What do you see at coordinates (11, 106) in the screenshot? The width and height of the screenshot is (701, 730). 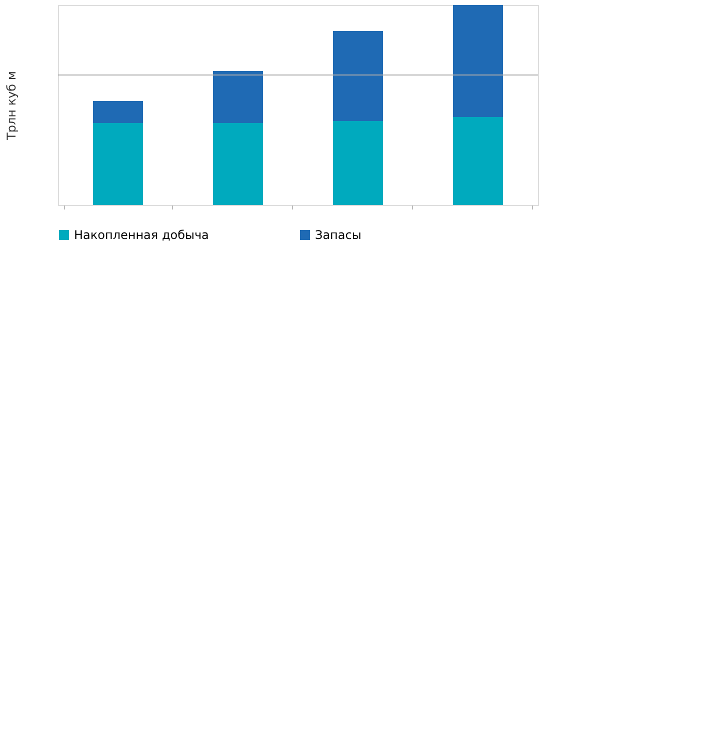 I see `y-axis-title: Трлн куб м` at bounding box center [11, 106].